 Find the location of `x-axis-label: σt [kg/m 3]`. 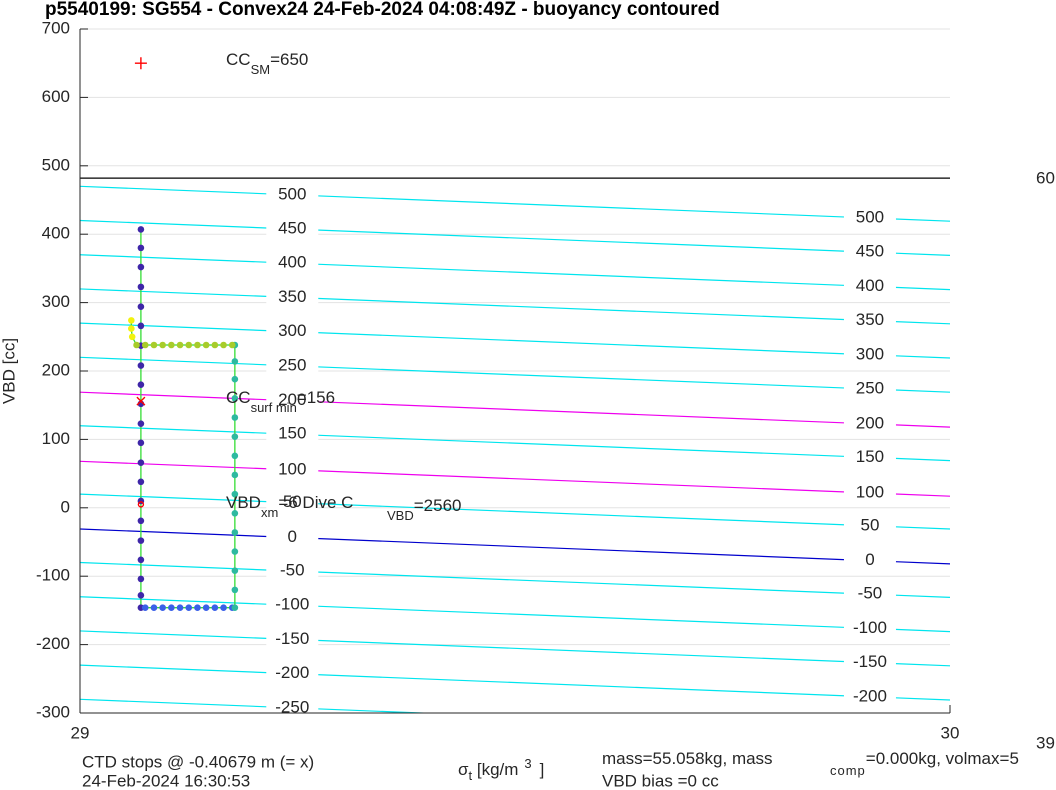

x-axis-label: σt [kg/m 3] is located at coordinates (501, 769).